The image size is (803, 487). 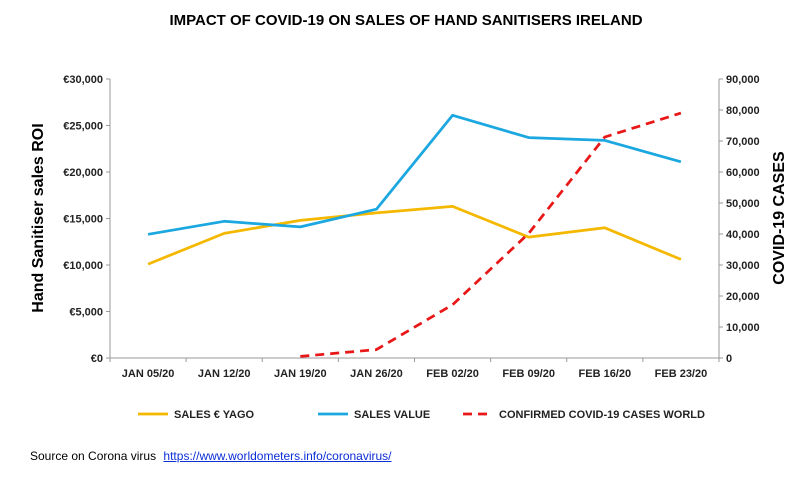 What do you see at coordinates (605, 374) in the screenshot?
I see `x-tick-label: FEB 16/20` at bounding box center [605, 374].